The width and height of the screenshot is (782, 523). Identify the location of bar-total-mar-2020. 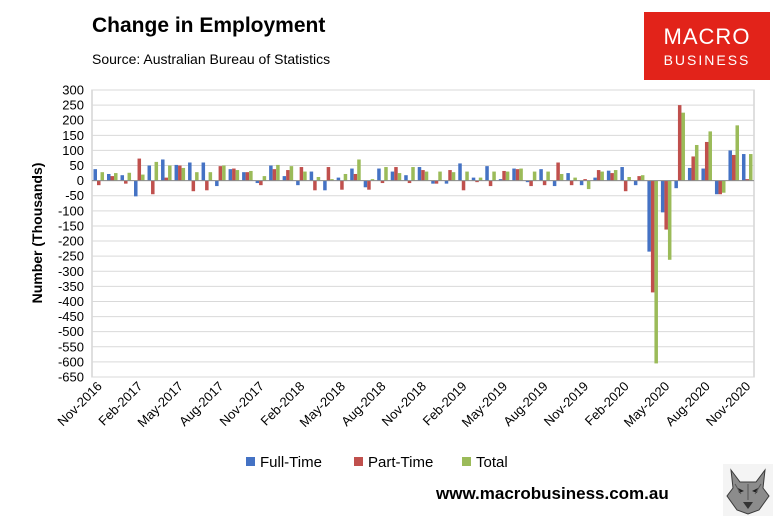
(642, 178).